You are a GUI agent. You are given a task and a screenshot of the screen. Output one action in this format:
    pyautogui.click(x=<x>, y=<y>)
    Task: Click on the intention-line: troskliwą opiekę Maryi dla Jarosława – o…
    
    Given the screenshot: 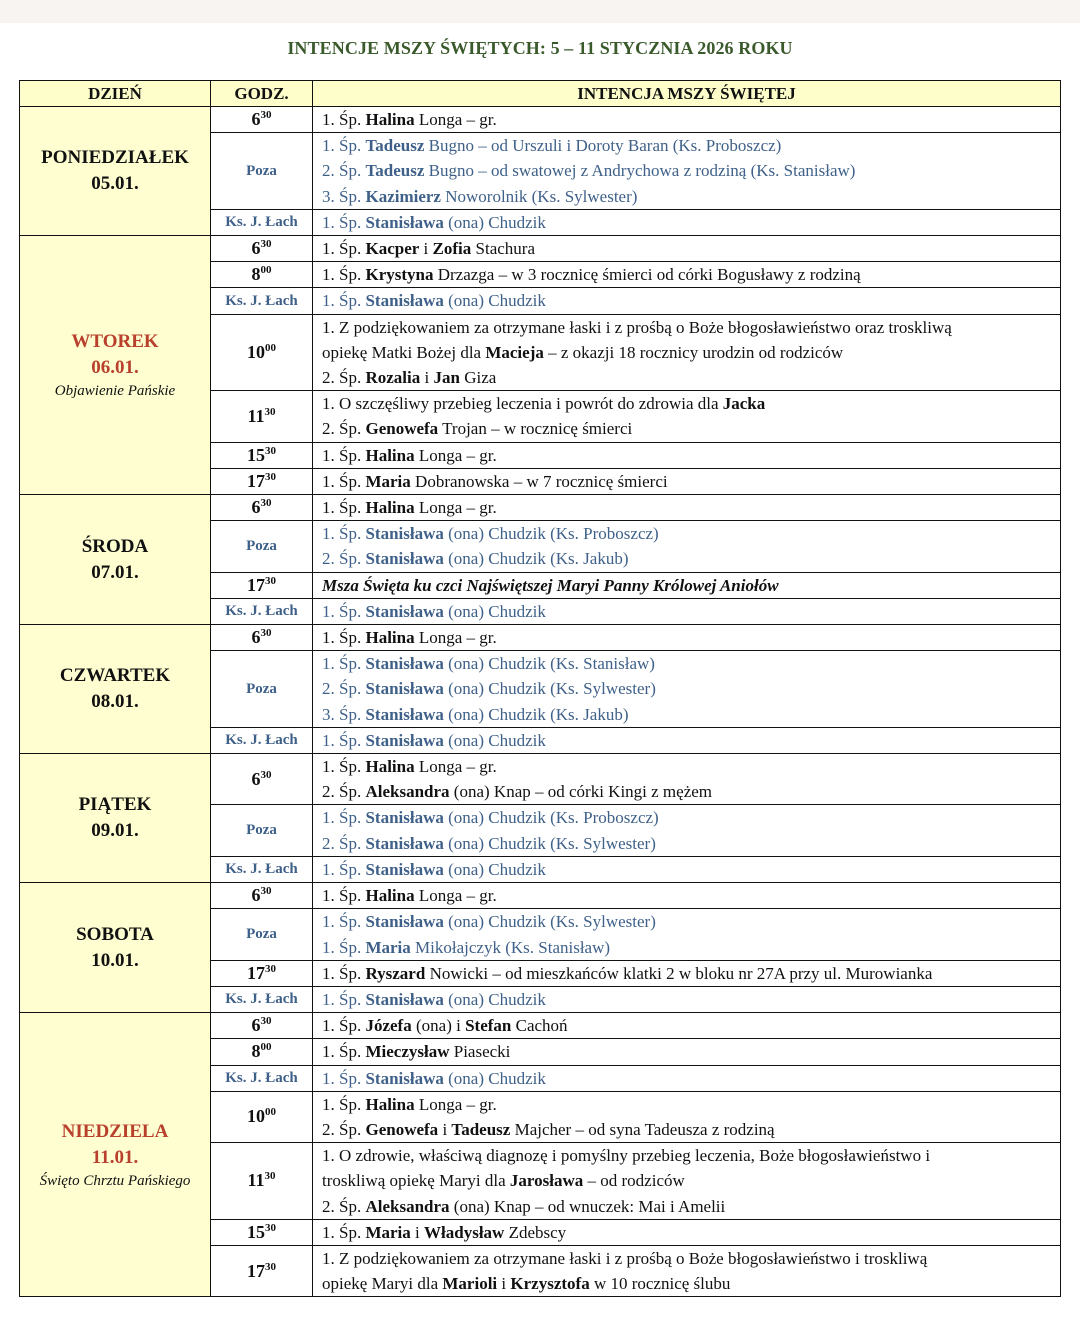 What is the action you would take?
    pyautogui.click(x=691, y=1180)
    